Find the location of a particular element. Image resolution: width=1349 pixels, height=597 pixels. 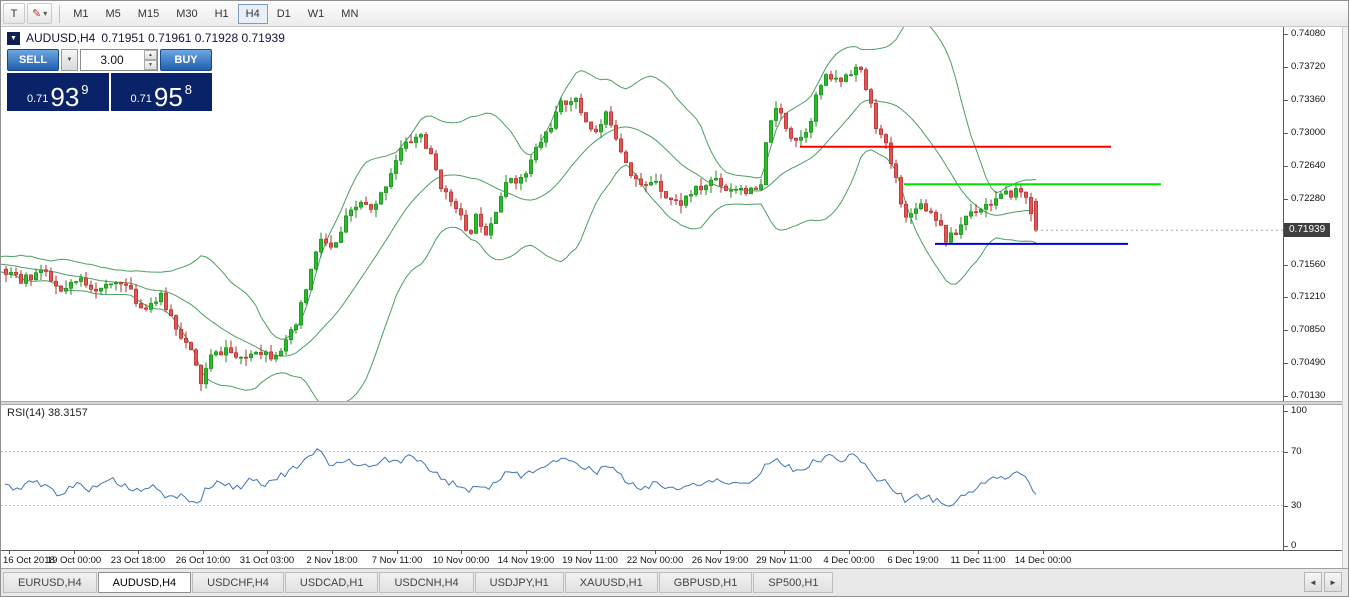

sell-price-pip: 9 is located at coordinates (85, 89).